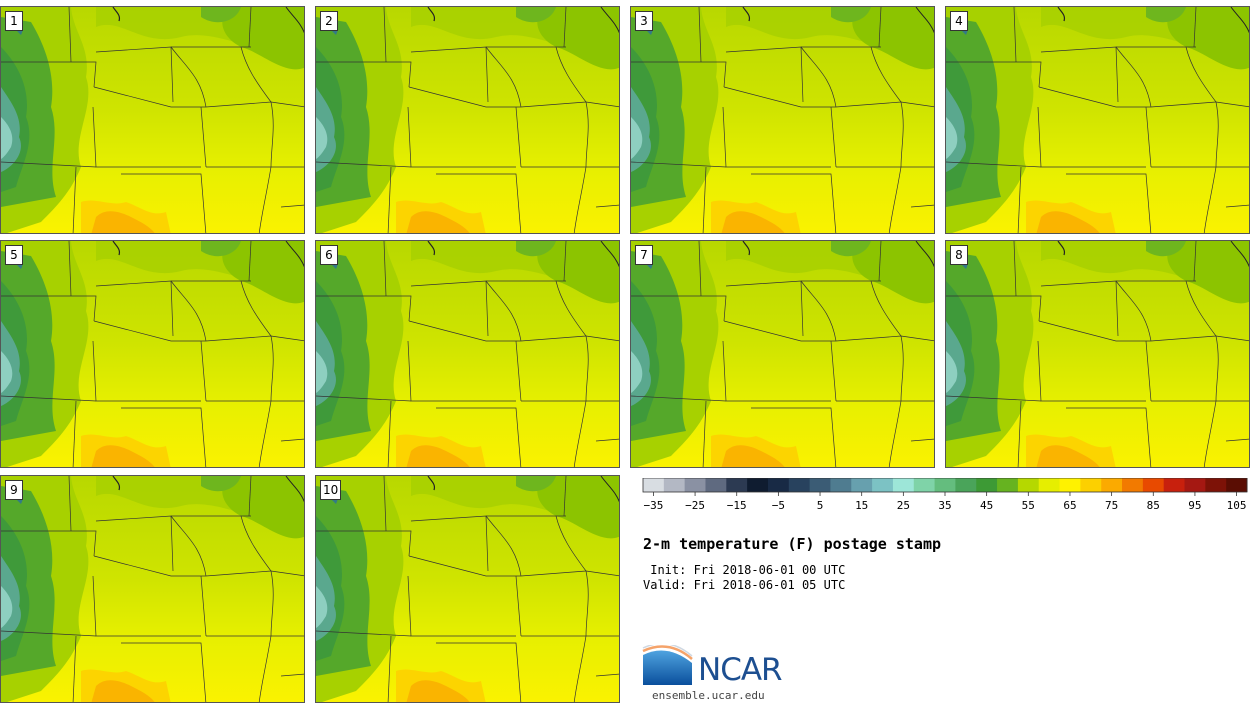  I want to click on colorbar-tick-label: 105, so click(1237, 505).